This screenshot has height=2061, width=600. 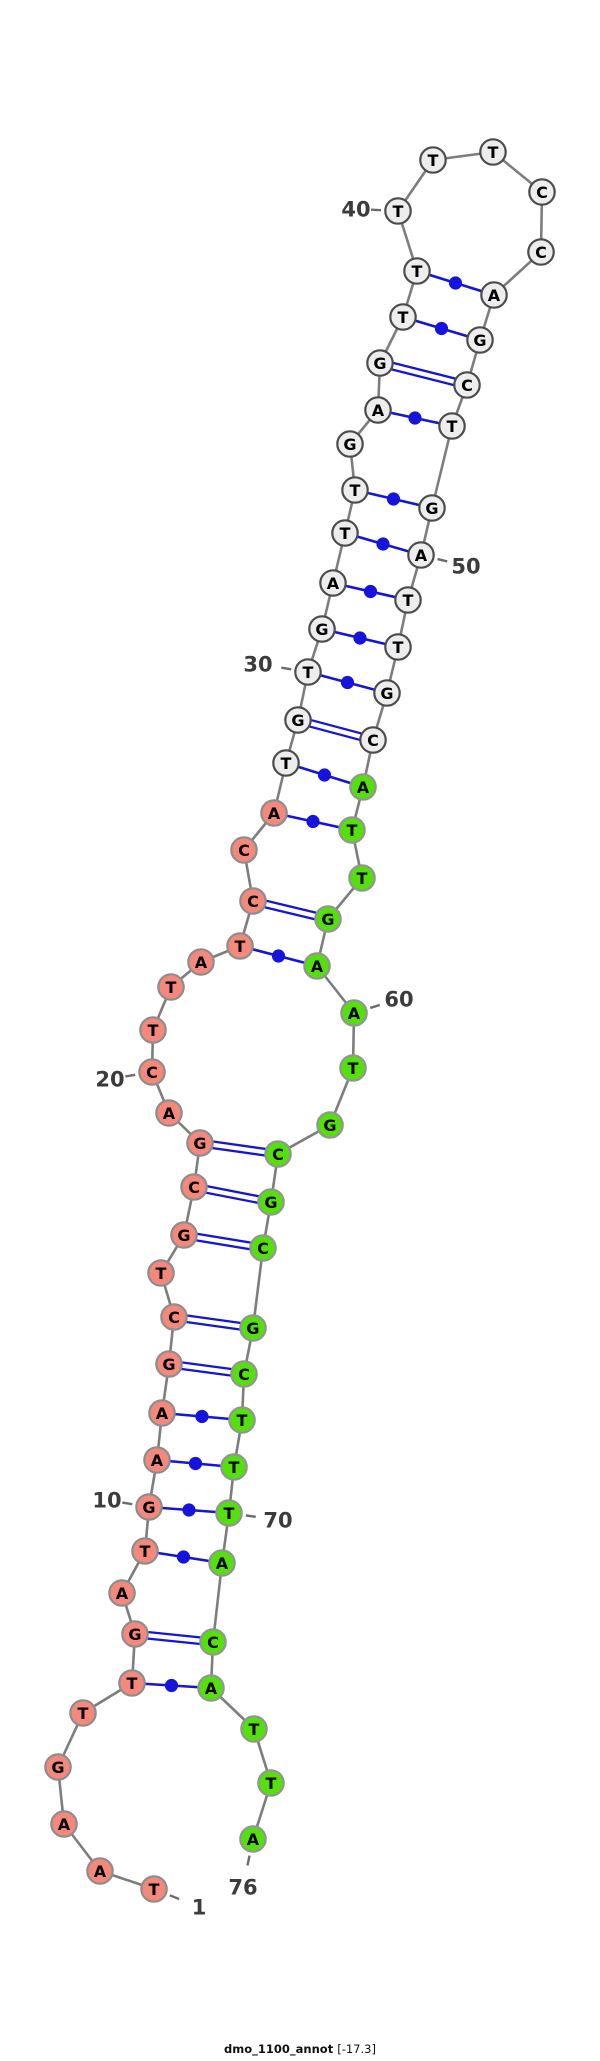 I want to click on nucleotide-64-G: G, so click(x=271, y=1202).